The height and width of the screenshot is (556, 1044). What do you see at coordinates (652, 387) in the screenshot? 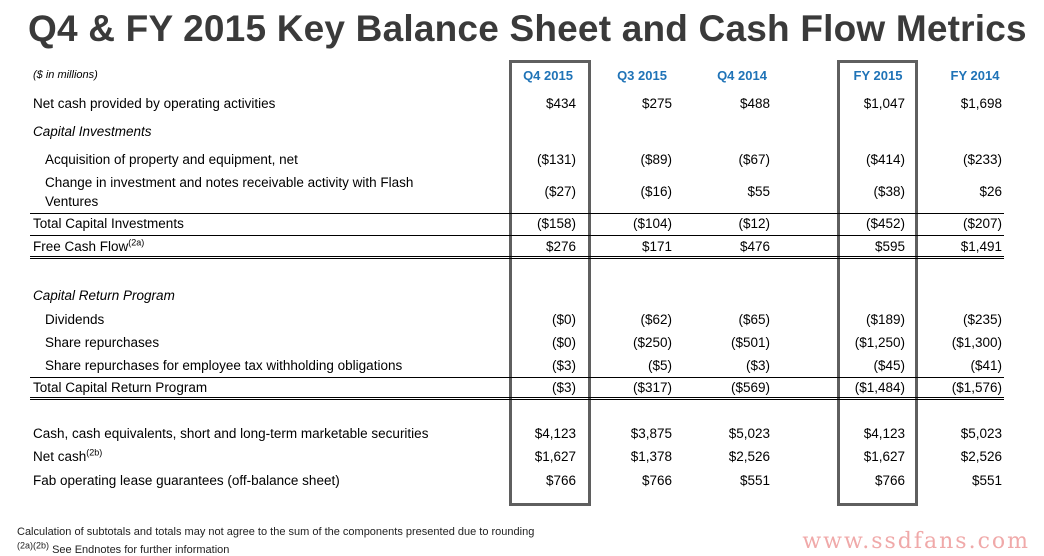
I see `cell-q3-2015: ($317)` at bounding box center [652, 387].